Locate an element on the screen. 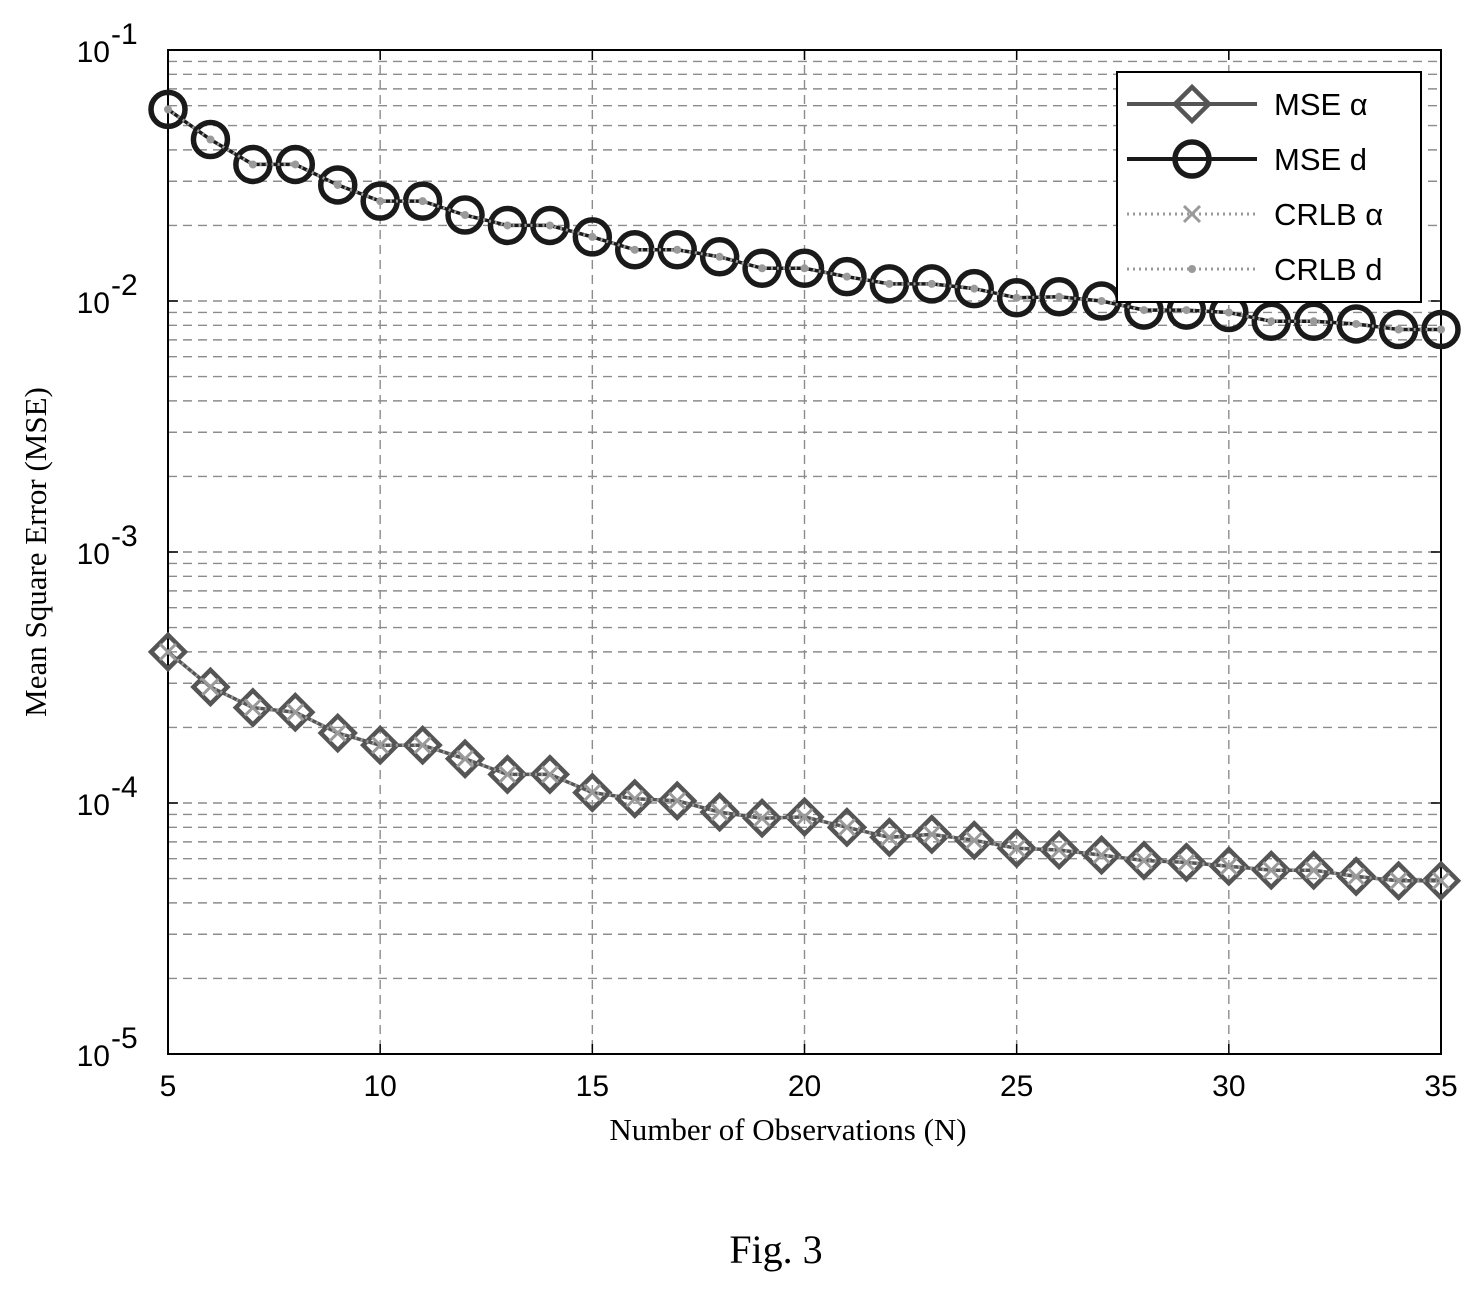 The image size is (1483, 1293). legend-box is located at coordinates (1269, 187).